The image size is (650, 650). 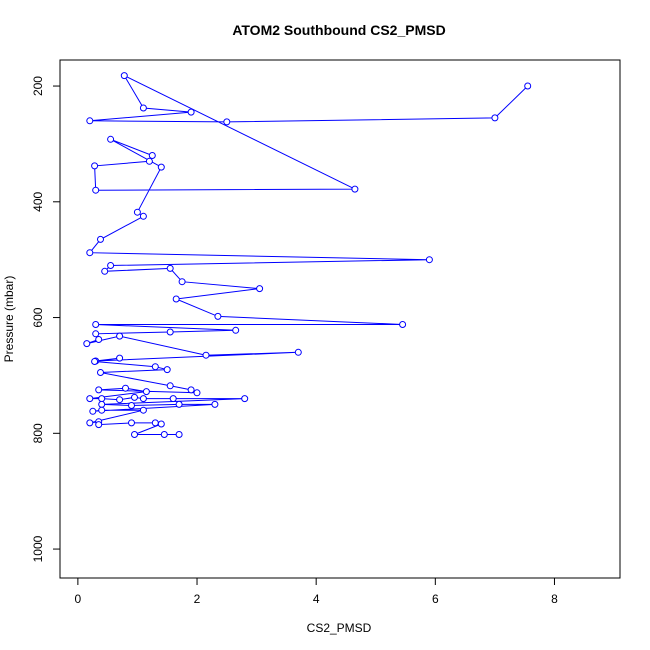 I want to click on x-tick-label: 4, so click(x=316, y=599).